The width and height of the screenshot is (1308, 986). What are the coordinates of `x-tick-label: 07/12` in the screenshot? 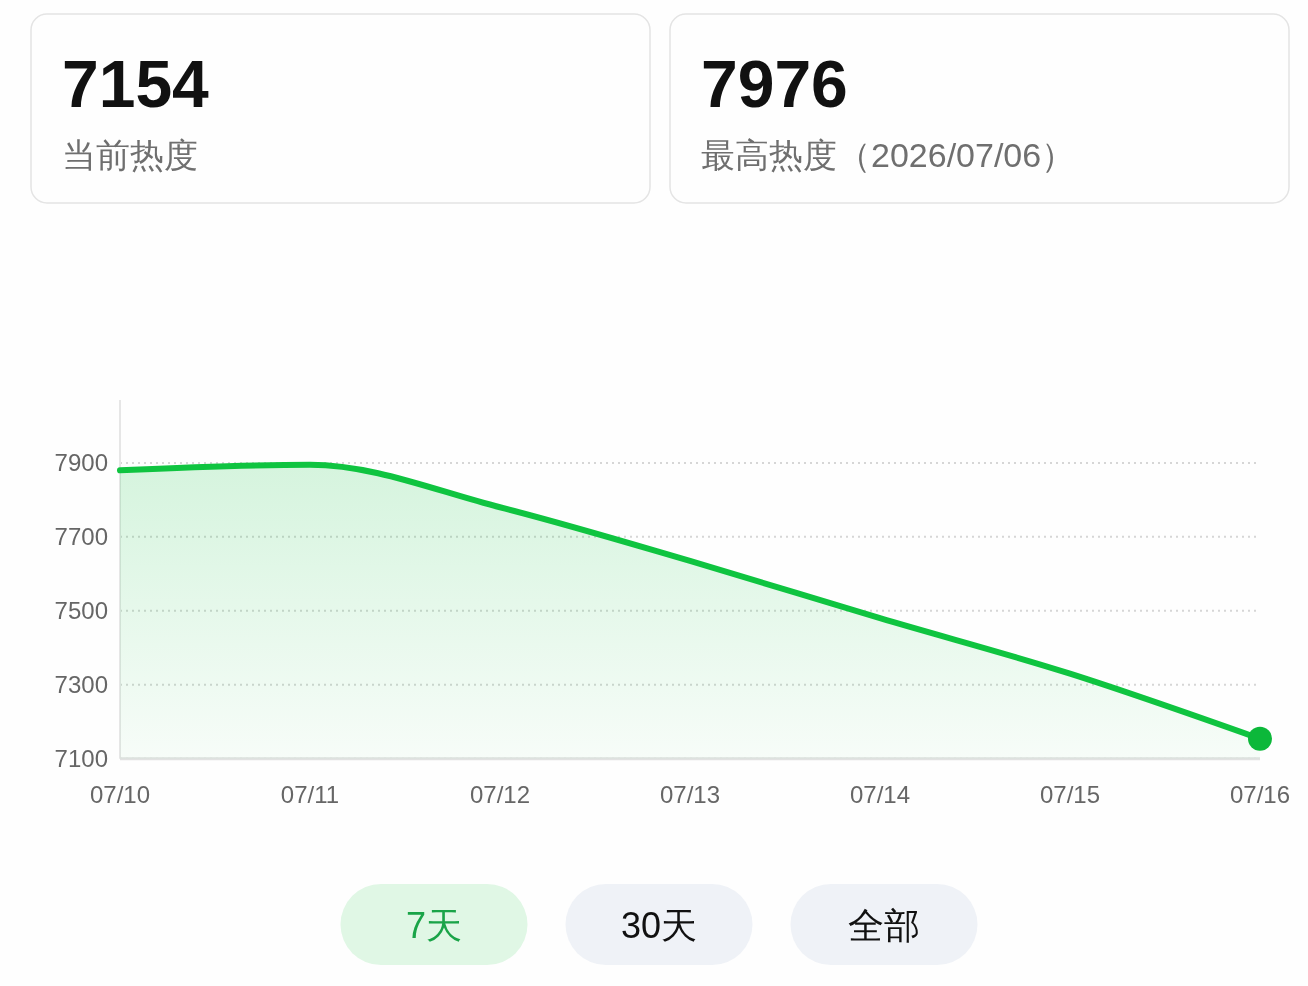 It's located at (500, 794).